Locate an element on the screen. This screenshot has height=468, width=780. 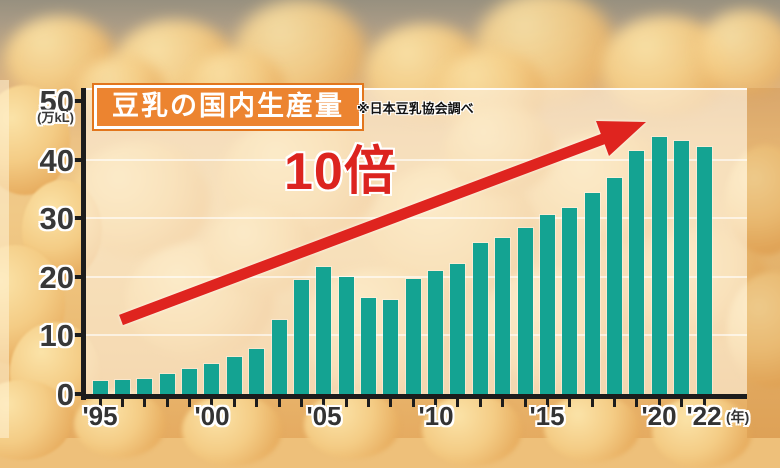
x-tick-2020 is located at coordinates (659, 403).